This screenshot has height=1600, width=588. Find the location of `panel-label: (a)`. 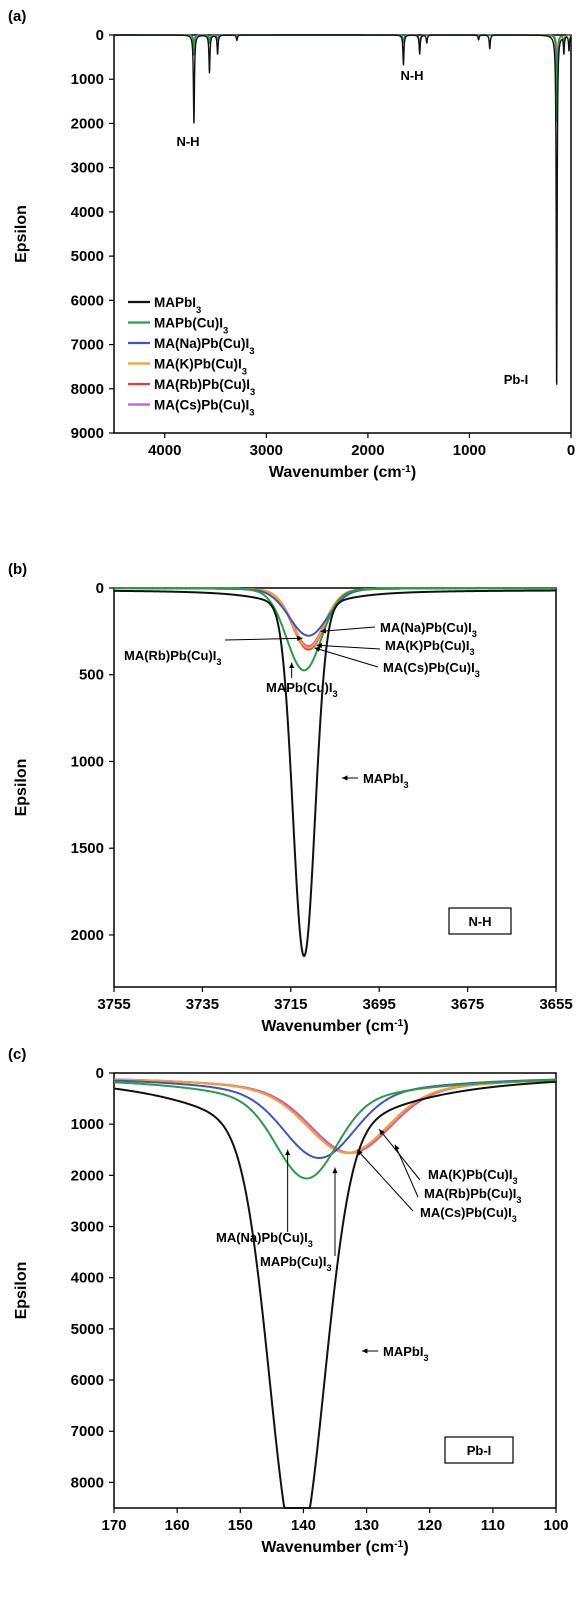

panel-label: (a) is located at coordinates (17, 16).